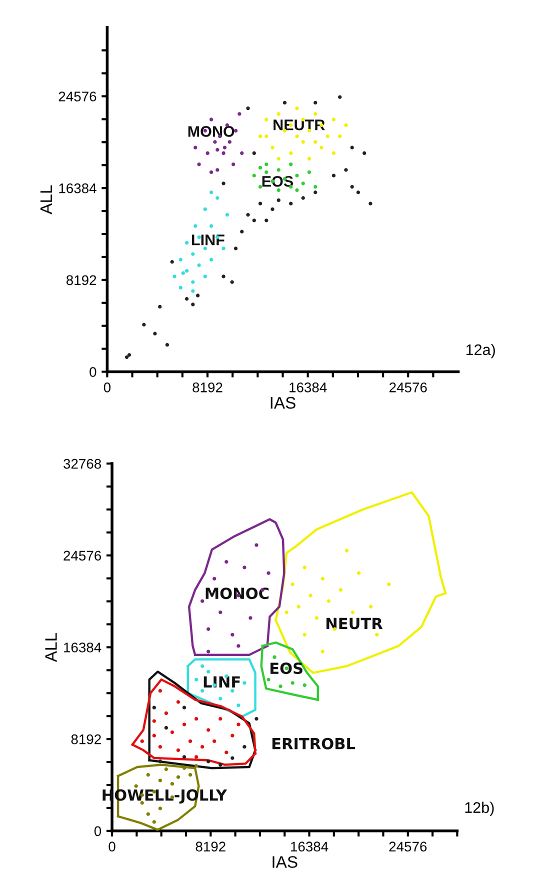 The height and width of the screenshot is (883, 536). What do you see at coordinates (354, 624) in the screenshot?
I see `annotation: NEUTR` at bounding box center [354, 624].